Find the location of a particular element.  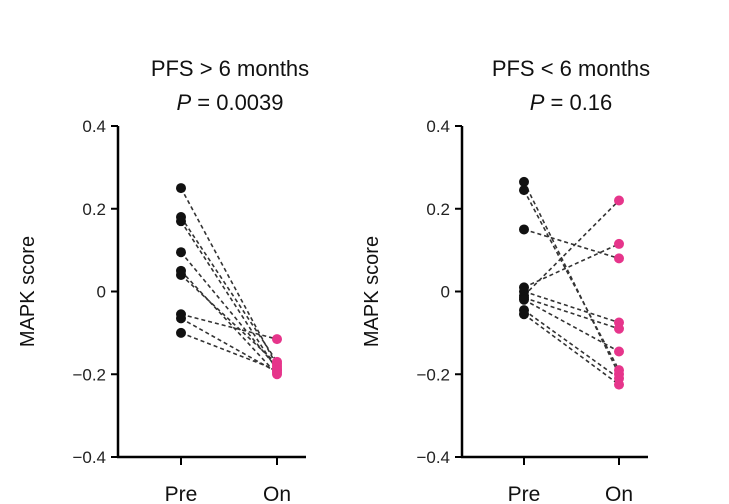

chart-title: PFS < 6 months is located at coordinates (571, 68).